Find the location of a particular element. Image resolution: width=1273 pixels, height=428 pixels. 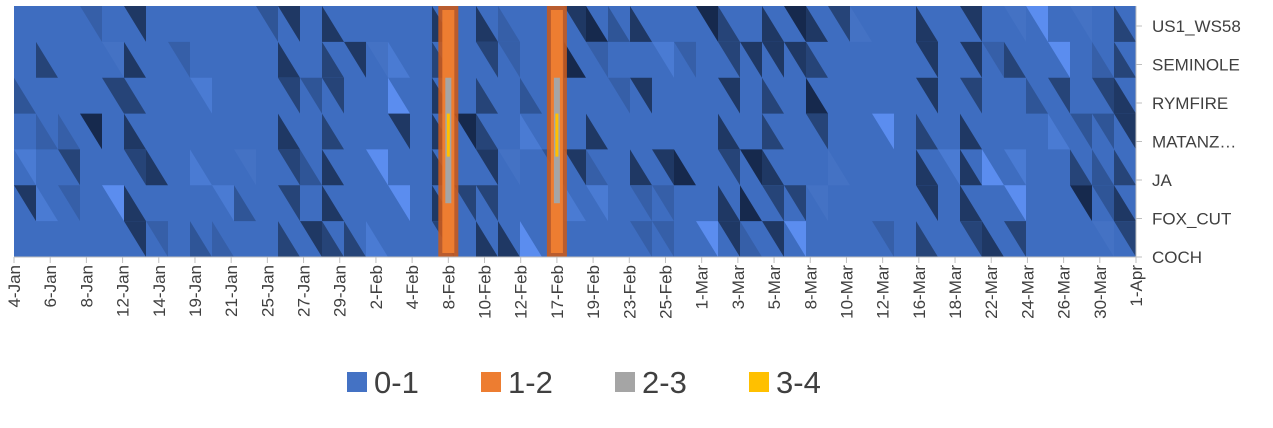

highlight-band-yellow is located at coordinates (448, 135).